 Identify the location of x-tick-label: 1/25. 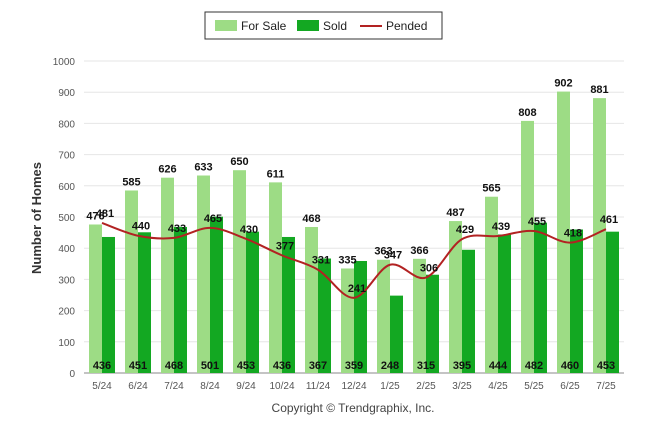
(390, 386).